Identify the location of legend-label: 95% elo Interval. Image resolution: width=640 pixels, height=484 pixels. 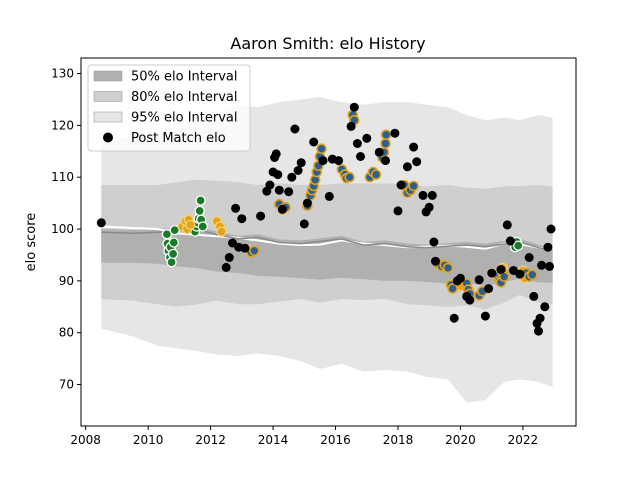
(184, 118).